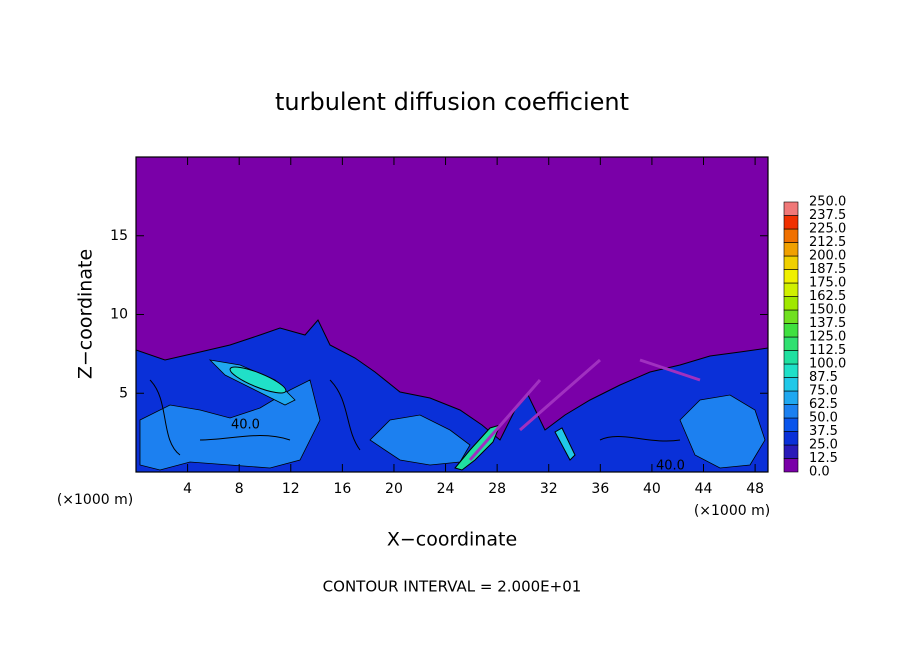  Describe the element at coordinates (394, 489) in the screenshot. I see `x-tick-label: 20` at that location.